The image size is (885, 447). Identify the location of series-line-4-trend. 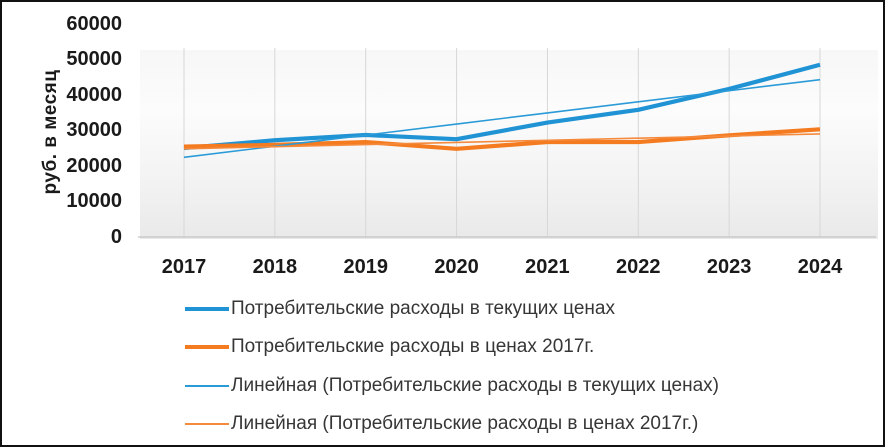
(502, 141).